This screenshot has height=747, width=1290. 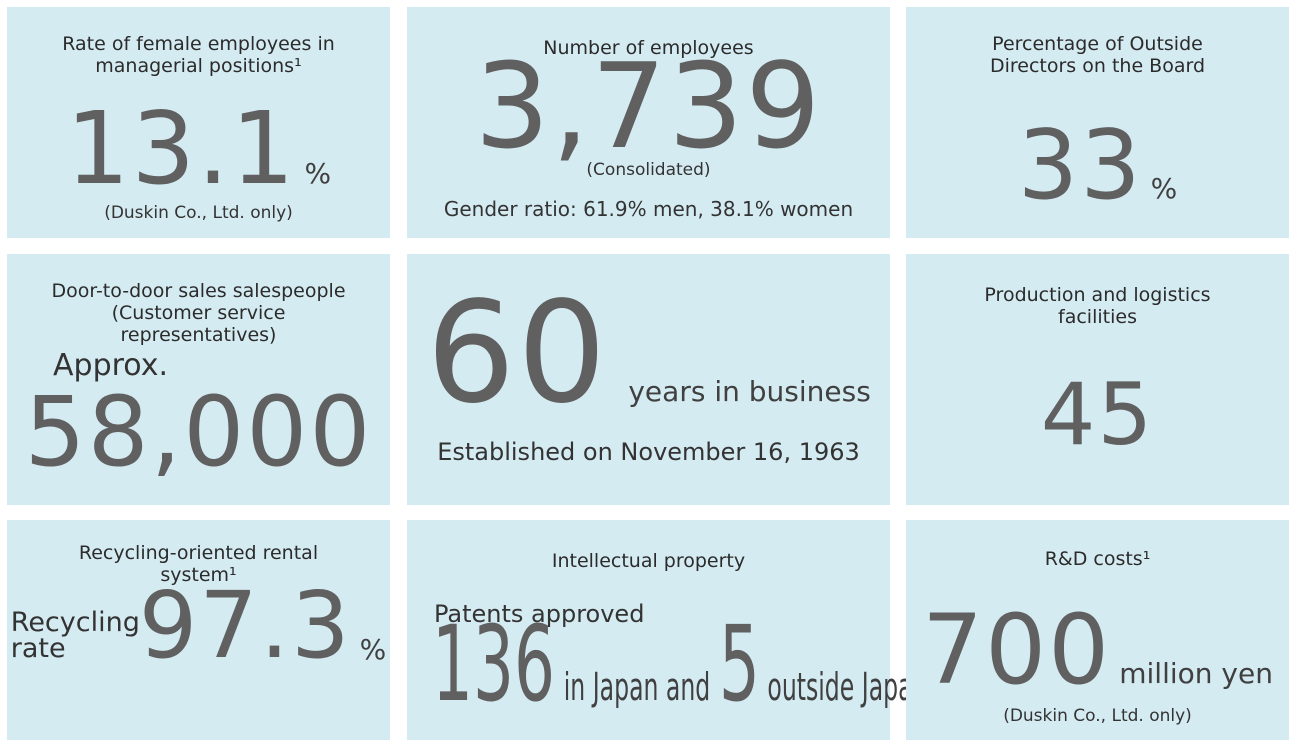 I want to click on tile: Production and logistics facilities 45, so click(x=1097, y=379).